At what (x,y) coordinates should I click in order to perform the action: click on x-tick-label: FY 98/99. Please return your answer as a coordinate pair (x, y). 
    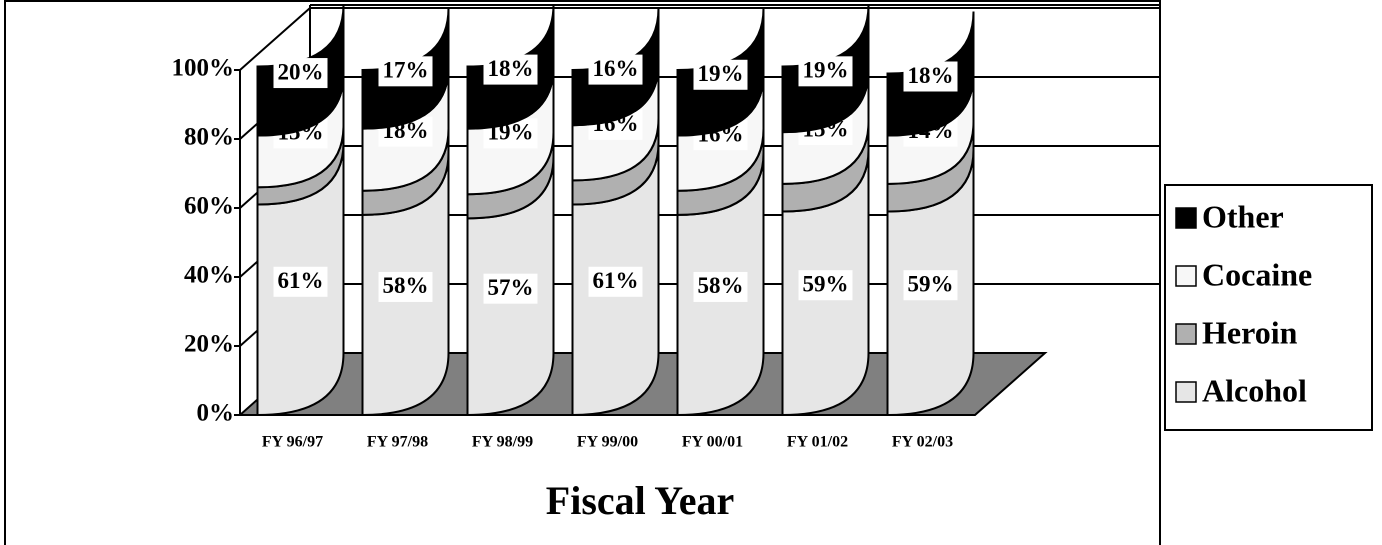
    Looking at the image, I should click on (502, 442).